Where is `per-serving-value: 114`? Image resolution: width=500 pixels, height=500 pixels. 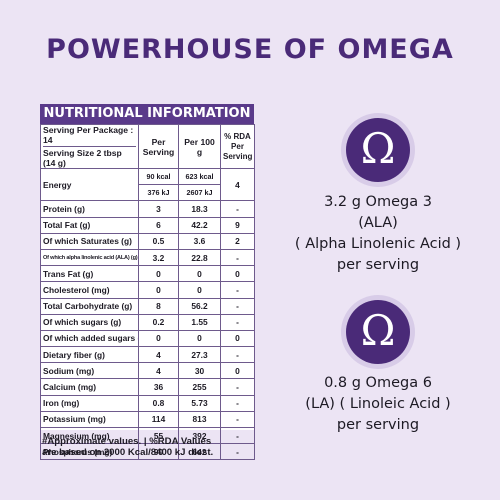 per-serving-value: 114 is located at coordinates (158, 419).